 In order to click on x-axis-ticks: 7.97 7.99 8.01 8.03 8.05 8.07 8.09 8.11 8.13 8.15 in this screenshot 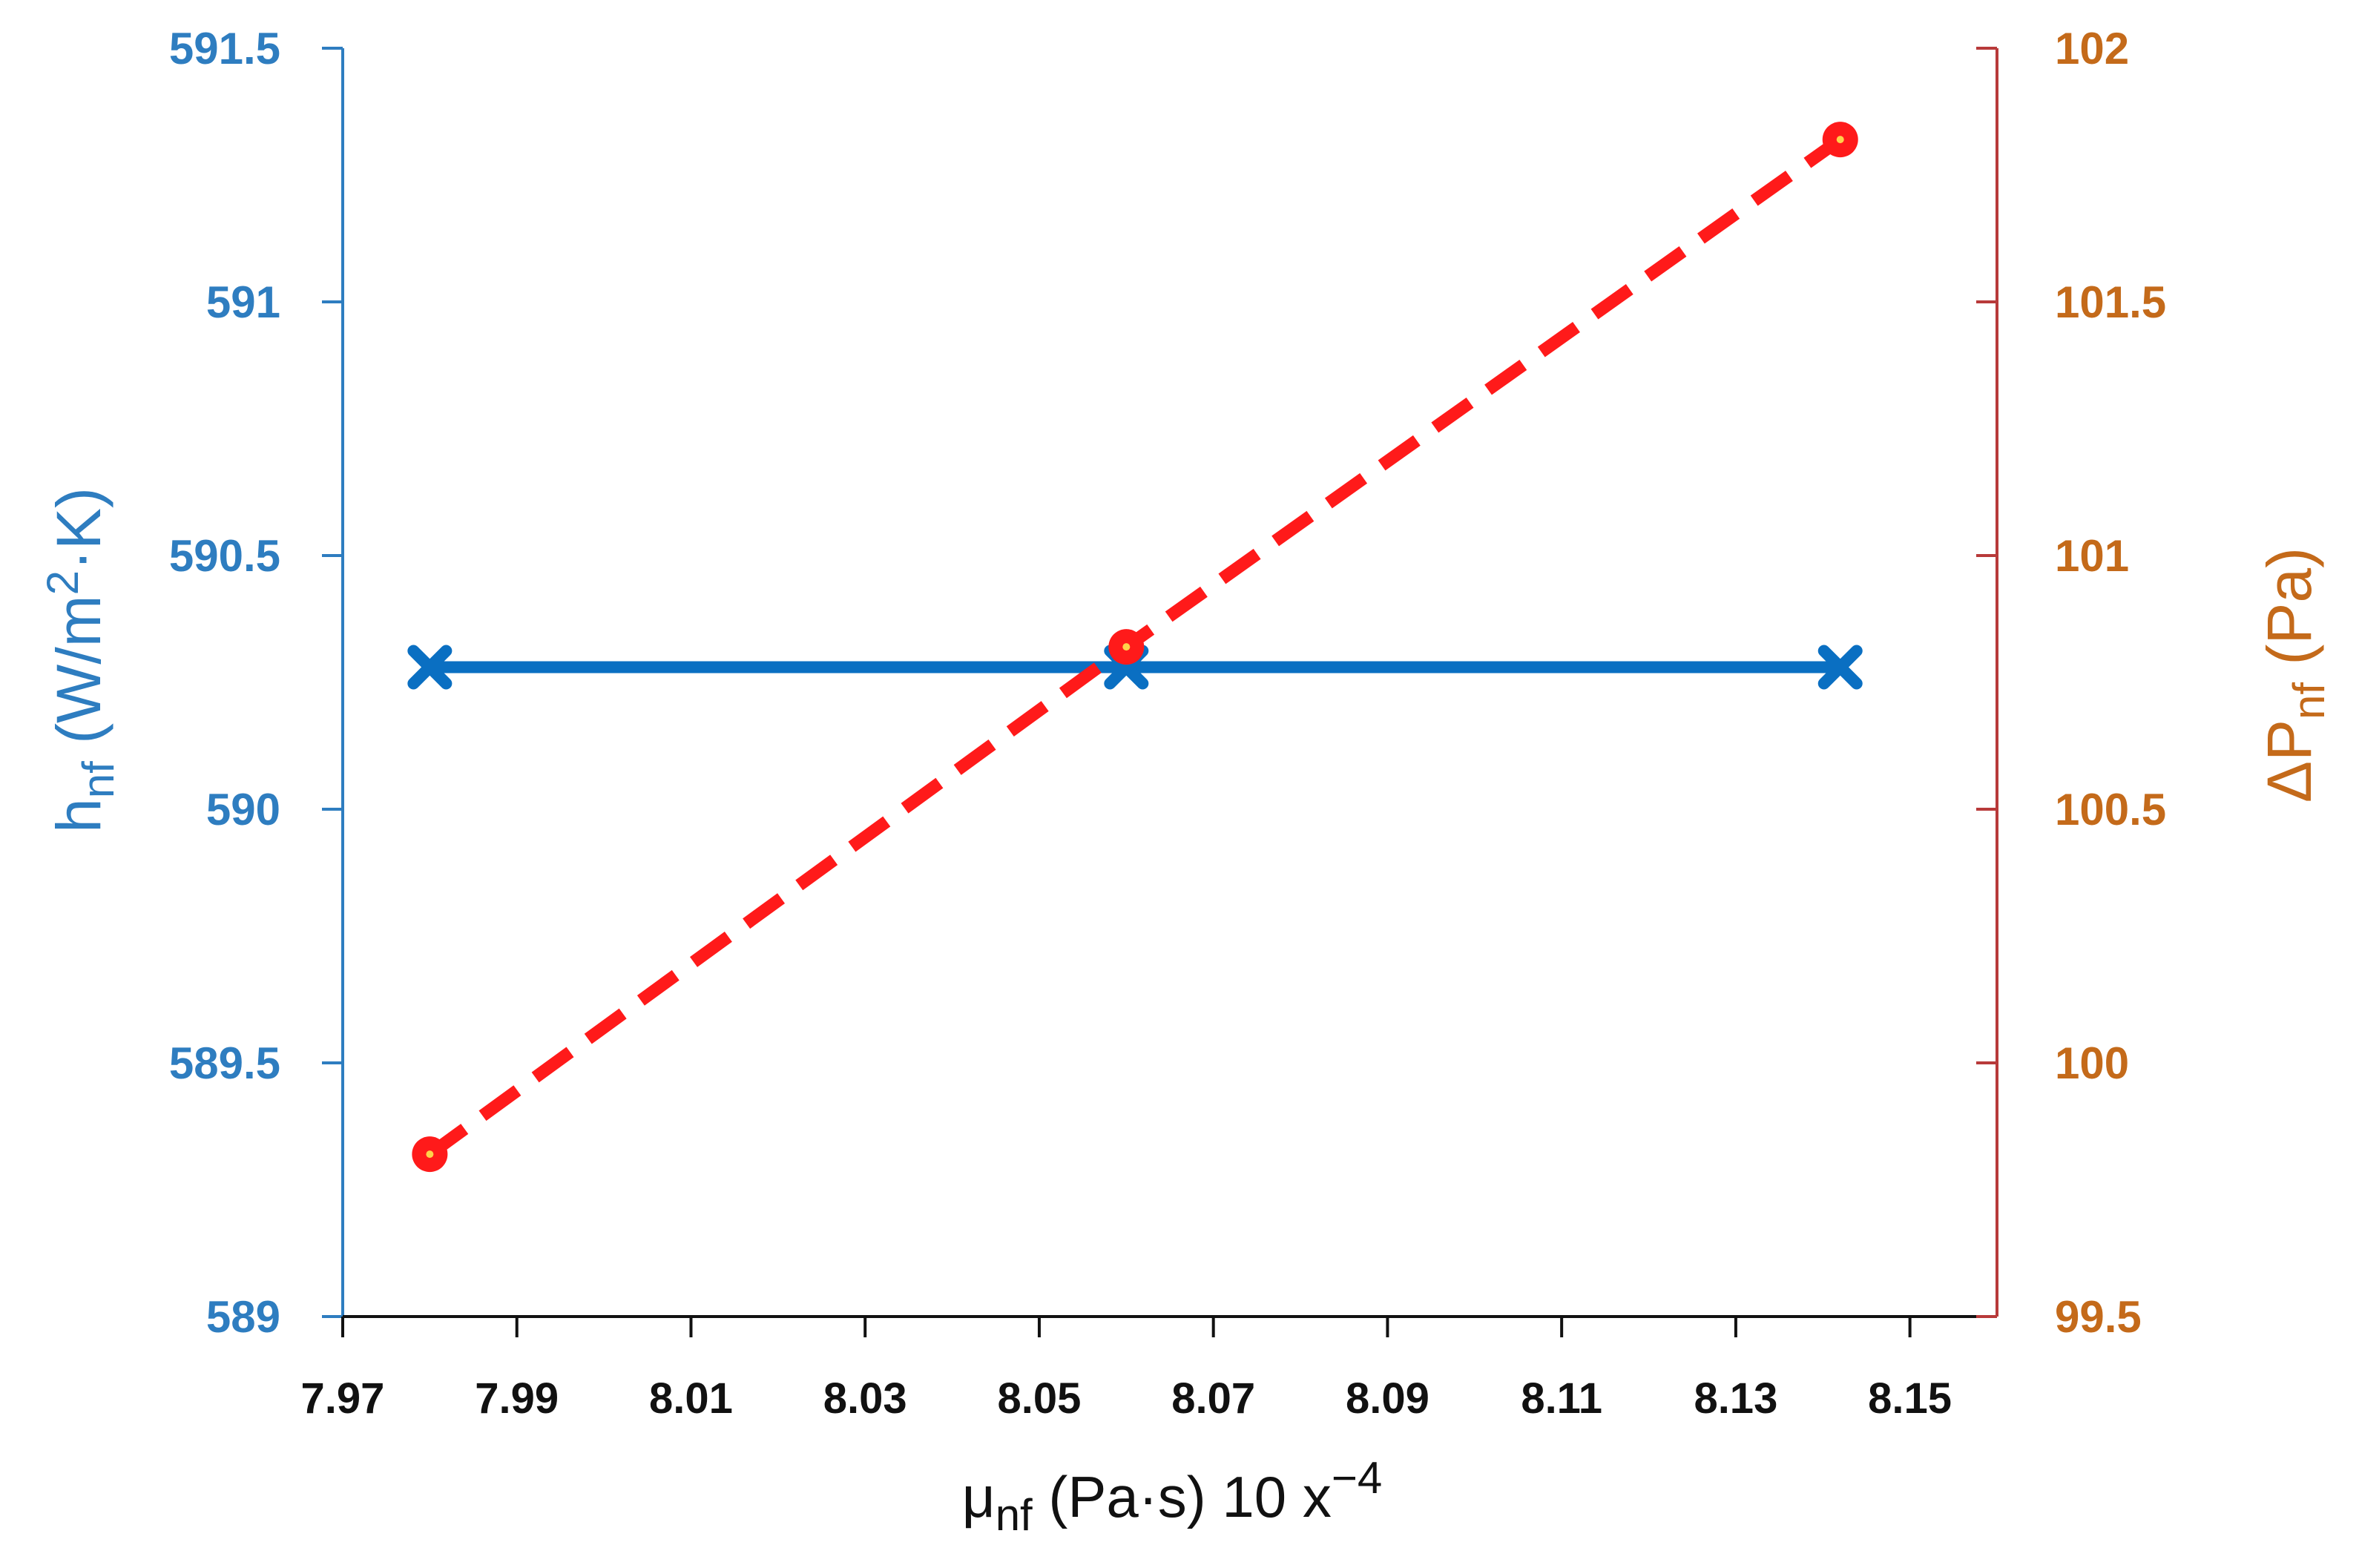, I will do `click(1126, 1370)`.